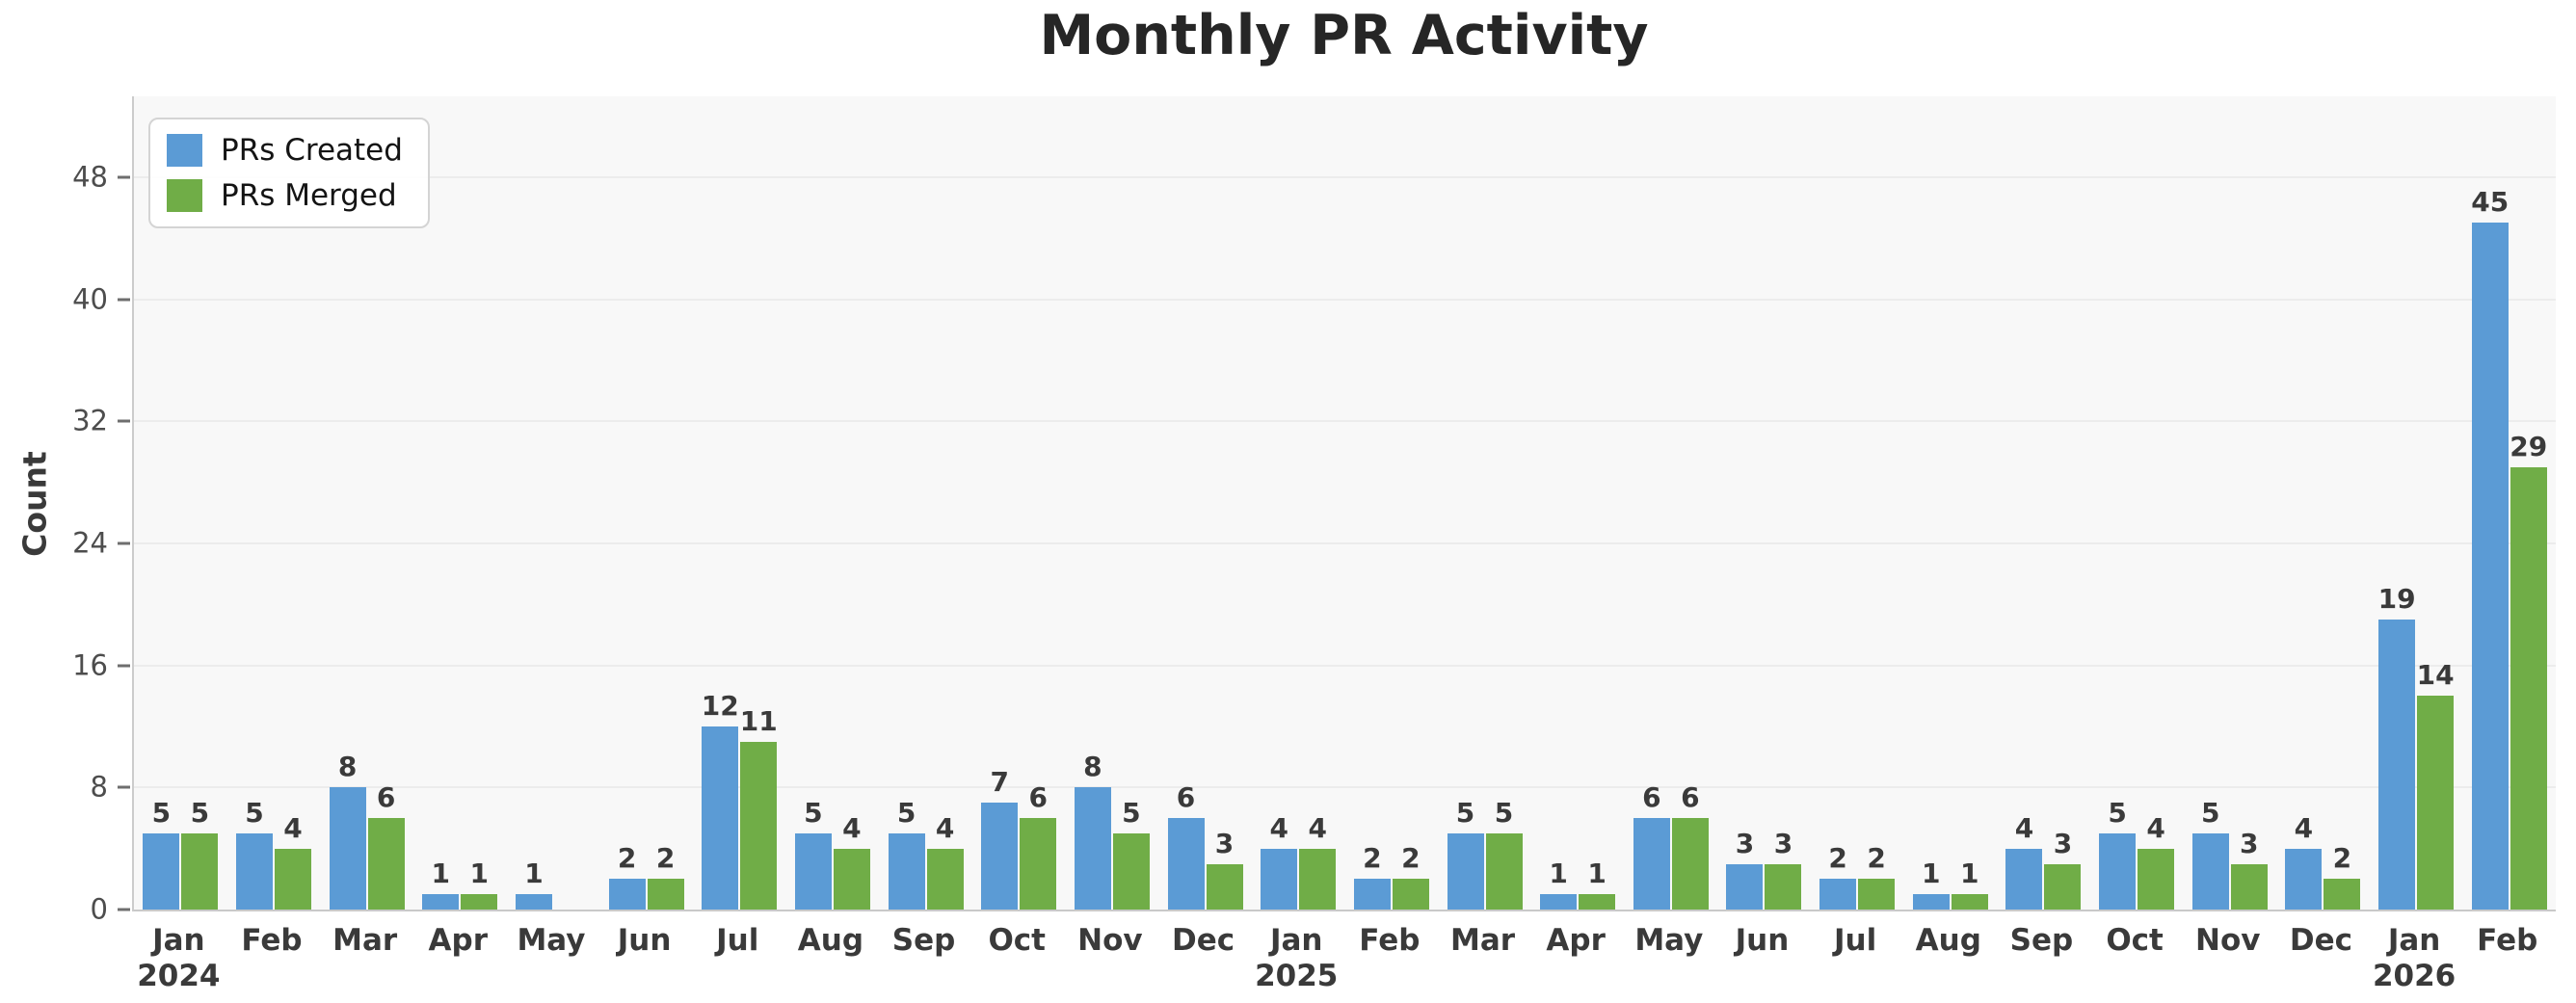 This screenshot has width=2576, height=1003. What do you see at coordinates (184, 195) in the screenshot?
I see `legend-swatch-merged` at bounding box center [184, 195].